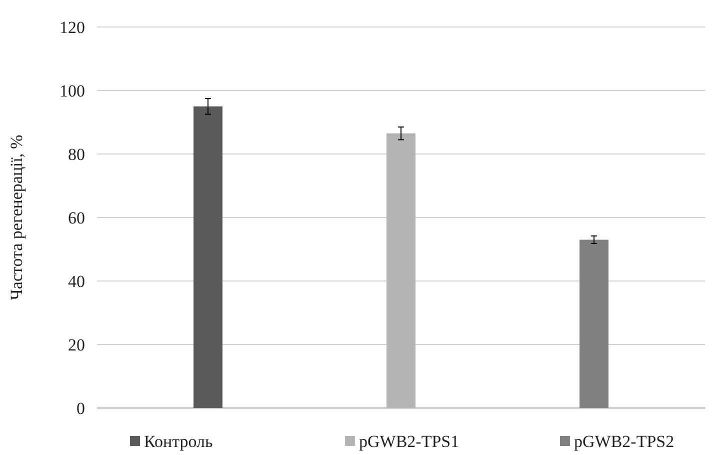 This screenshot has width=717, height=455. What do you see at coordinates (76, 154) in the screenshot?
I see `y-tick-label: 80` at bounding box center [76, 154].